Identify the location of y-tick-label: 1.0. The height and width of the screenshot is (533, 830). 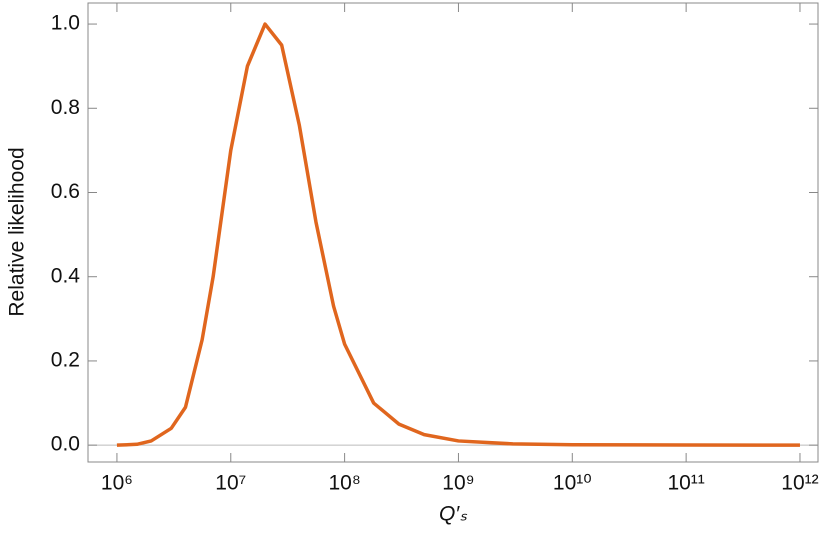
(65, 23).